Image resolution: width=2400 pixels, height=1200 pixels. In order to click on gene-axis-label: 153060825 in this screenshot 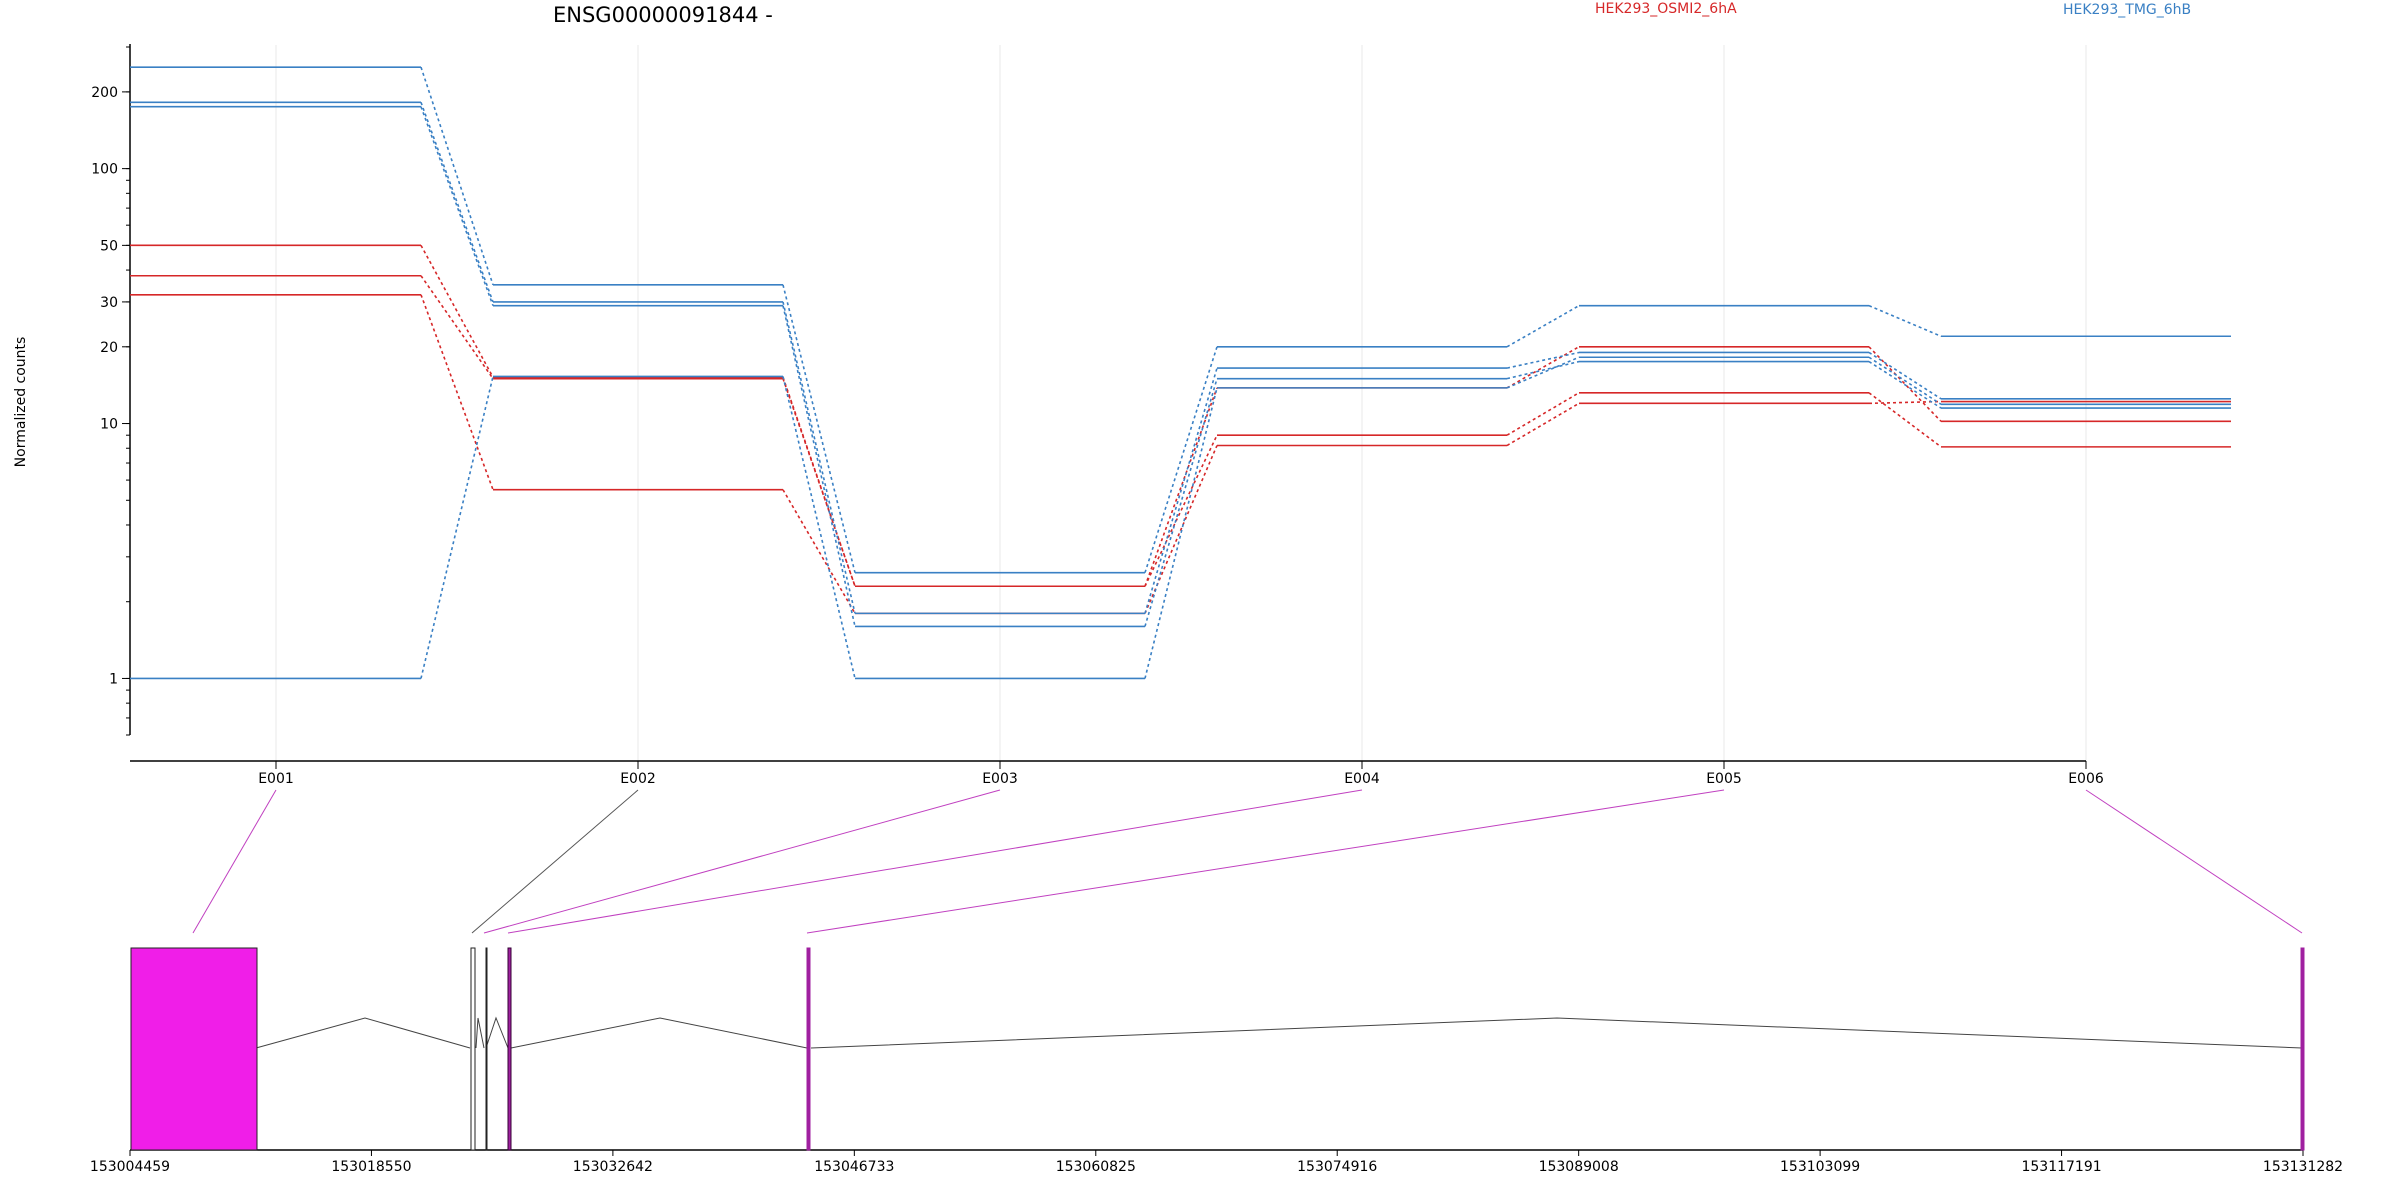, I will do `click(1096, 1167)`.